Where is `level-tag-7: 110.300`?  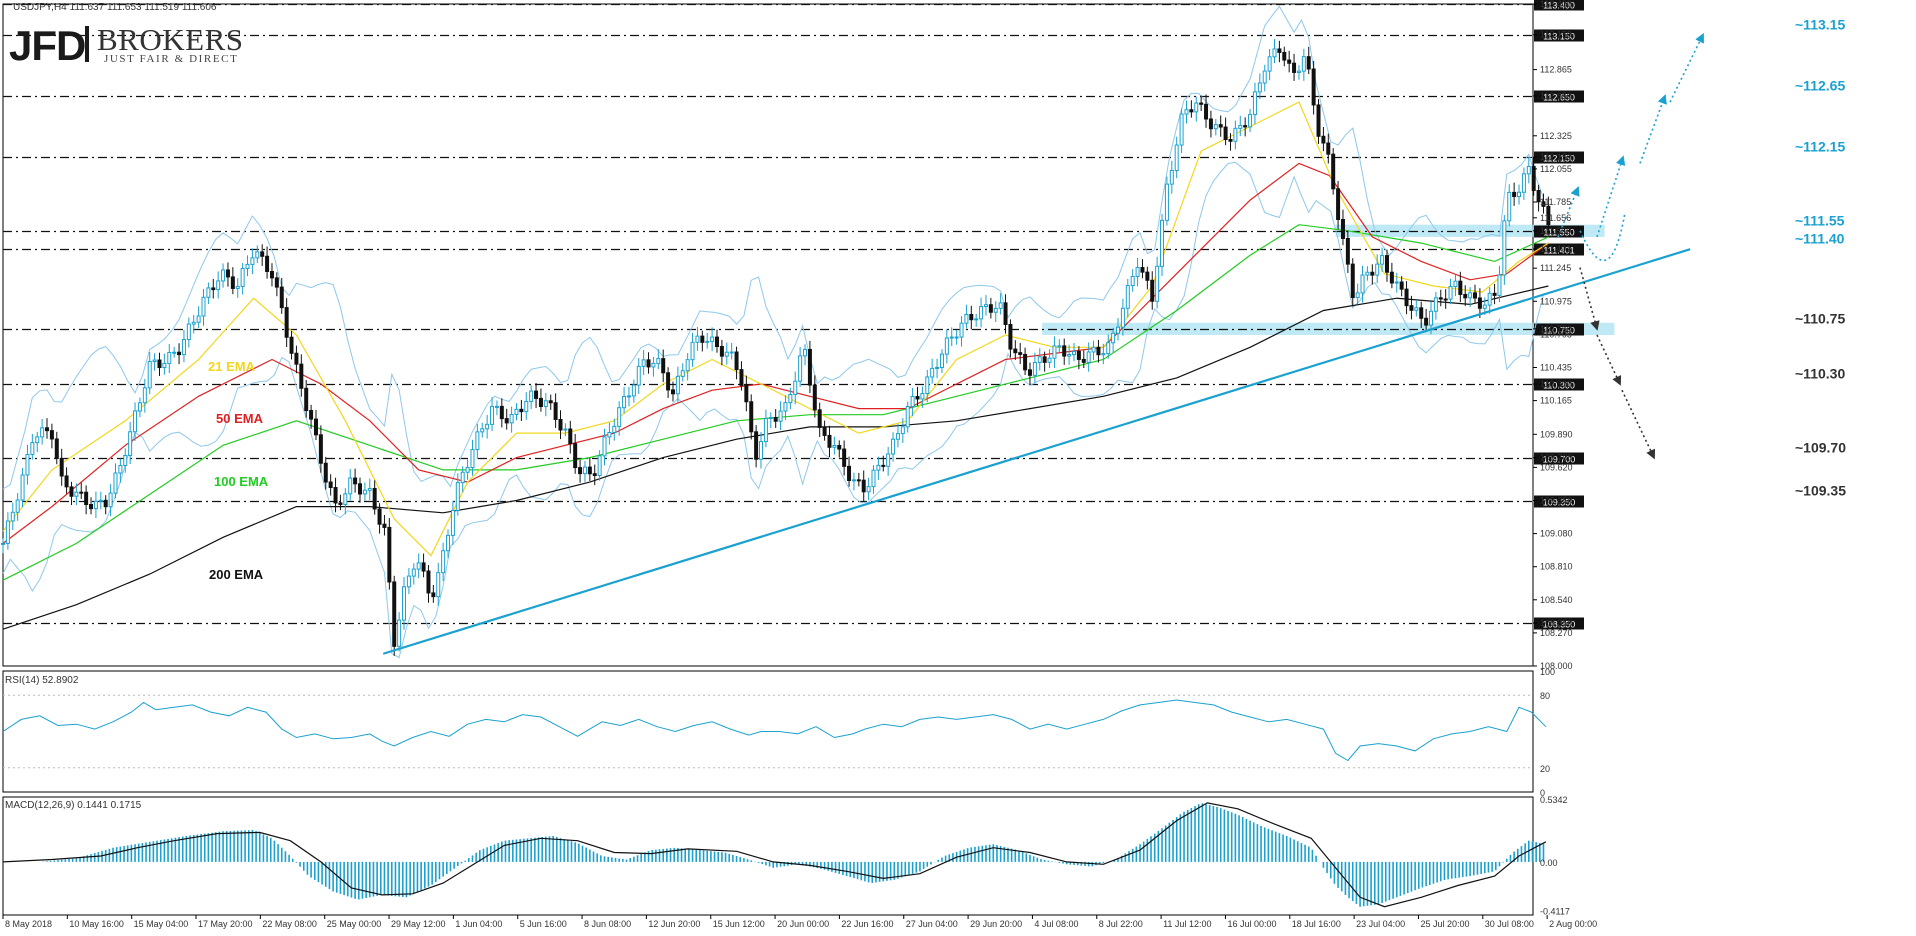 level-tag-7: 110.300 is located at coordinates (1559, 386).